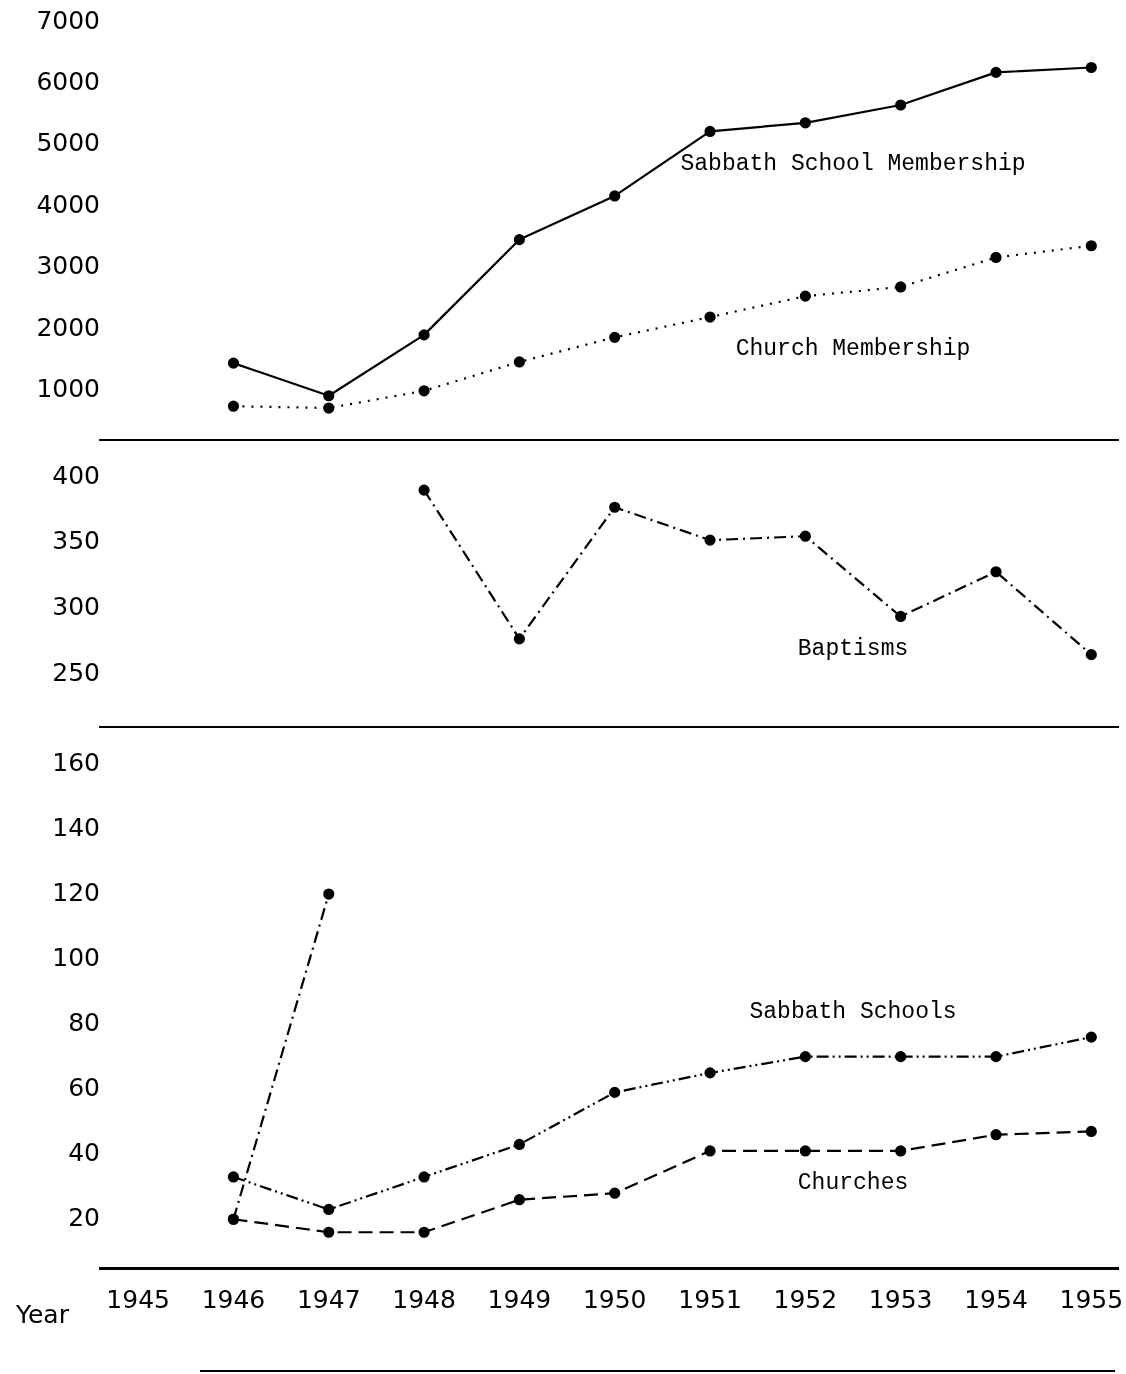 Image resolution: width=1126 pixels, height=1374 pixels. Describe the element at coordinates (328, 1299) in the screenshot. I see `x-tick-label: 1947` at that location.